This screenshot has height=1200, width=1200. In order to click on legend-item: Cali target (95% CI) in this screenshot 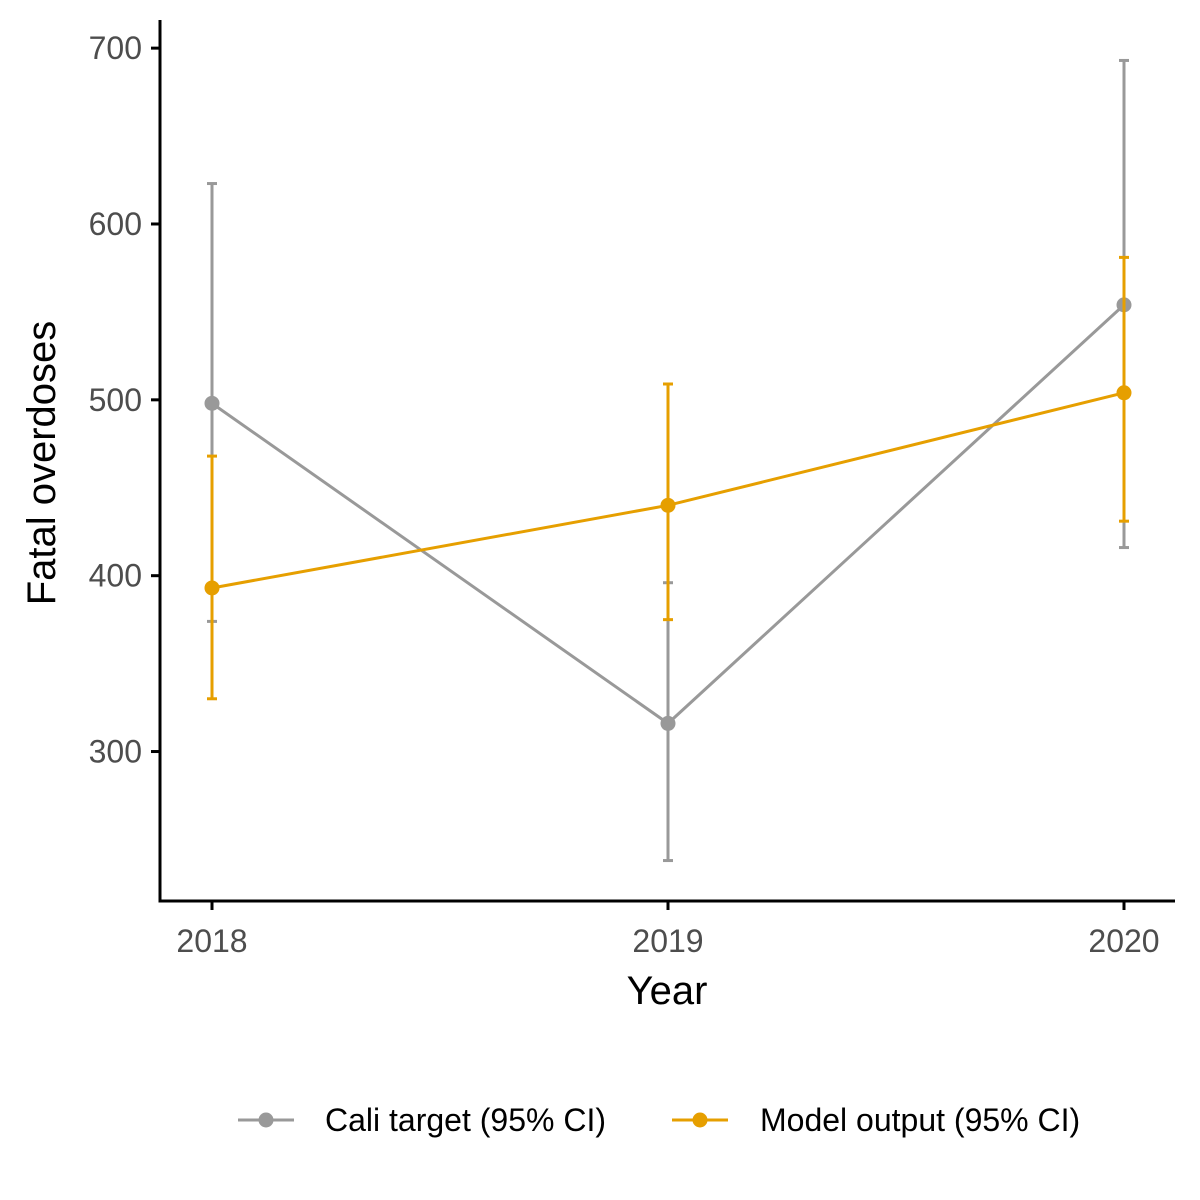, I will do `click(422, 1120)`.